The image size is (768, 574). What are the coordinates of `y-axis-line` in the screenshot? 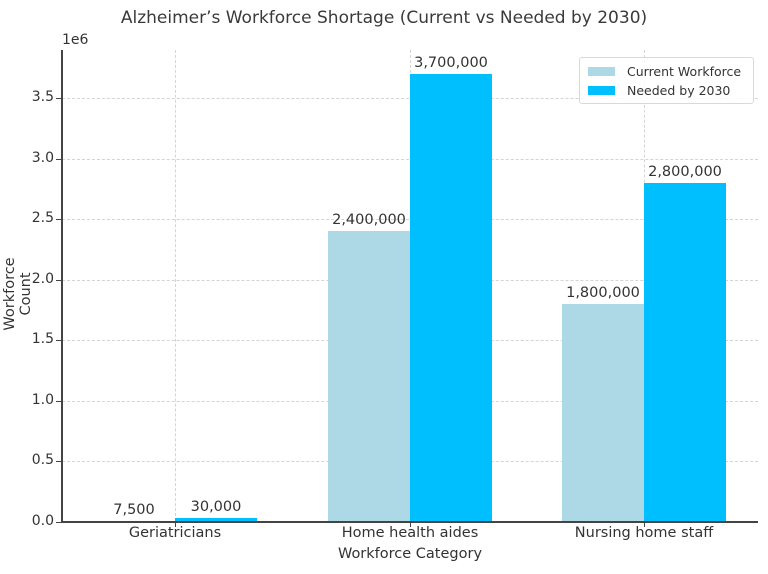 It's located at (62, 286).